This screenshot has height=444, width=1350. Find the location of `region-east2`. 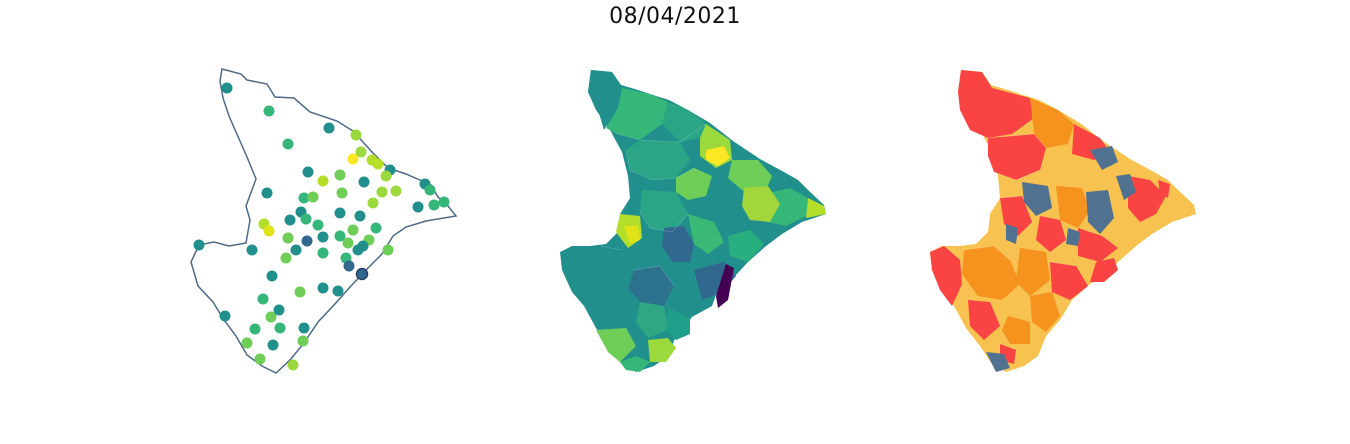

region-east2 is located at coordinates (816, 208).